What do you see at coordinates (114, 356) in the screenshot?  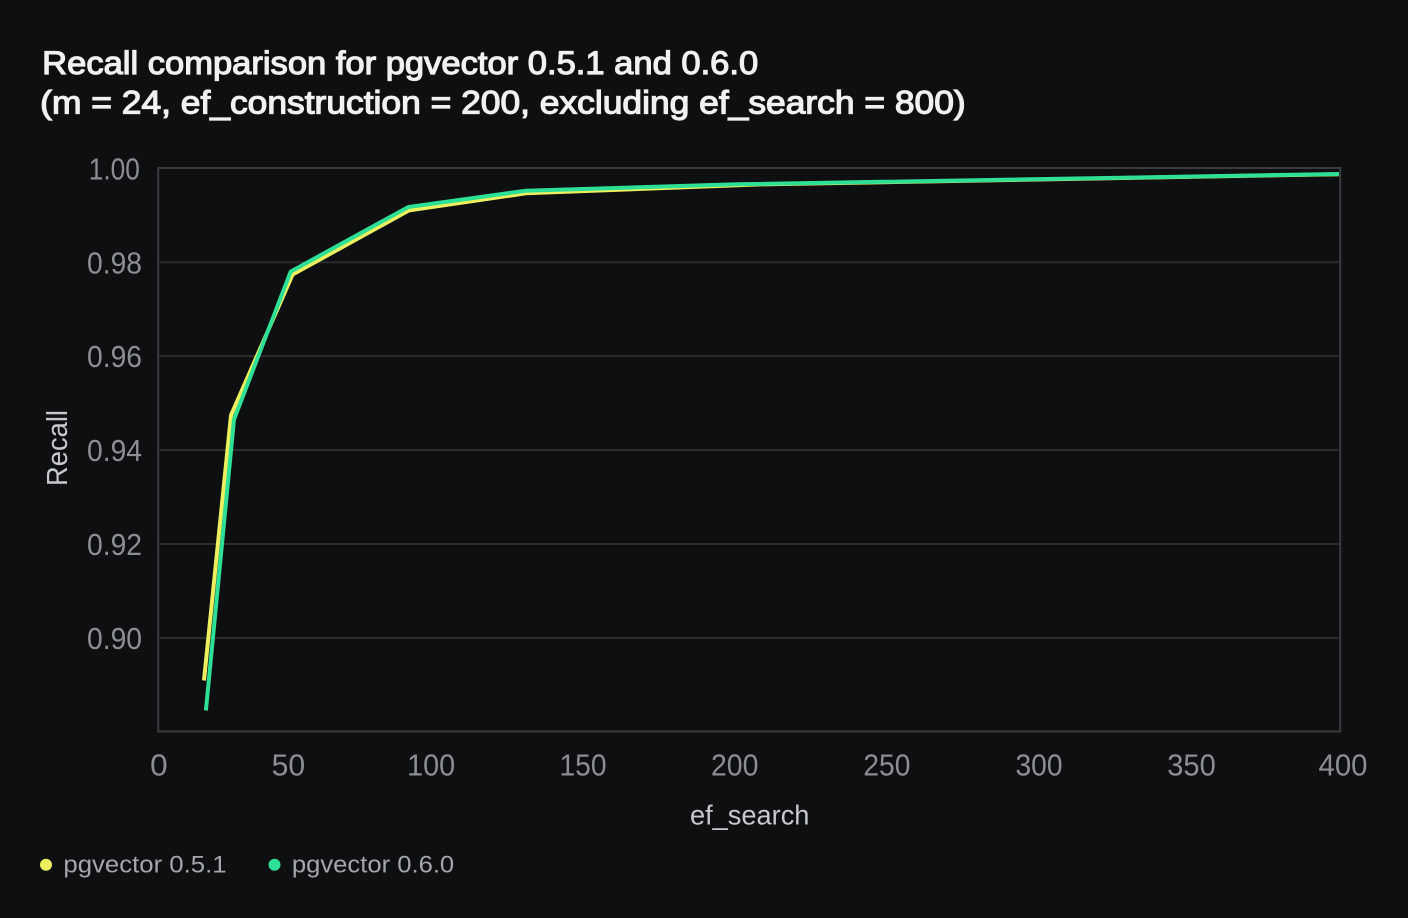 I see `svg-text: 0.96` at bounding box center [114, 356].